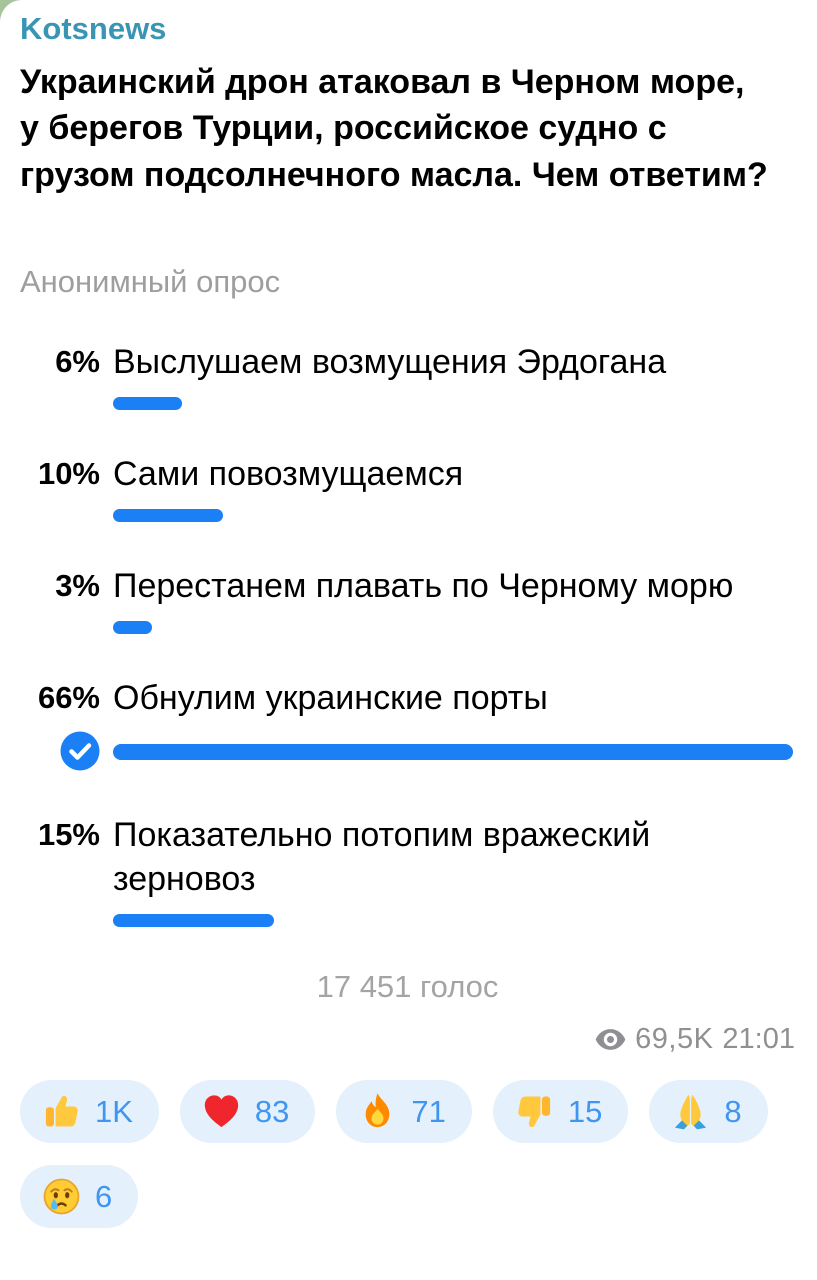 The width and height of the screenshot is (817, 1280). I want to click on option-percent: 10%, so click(68, 474).